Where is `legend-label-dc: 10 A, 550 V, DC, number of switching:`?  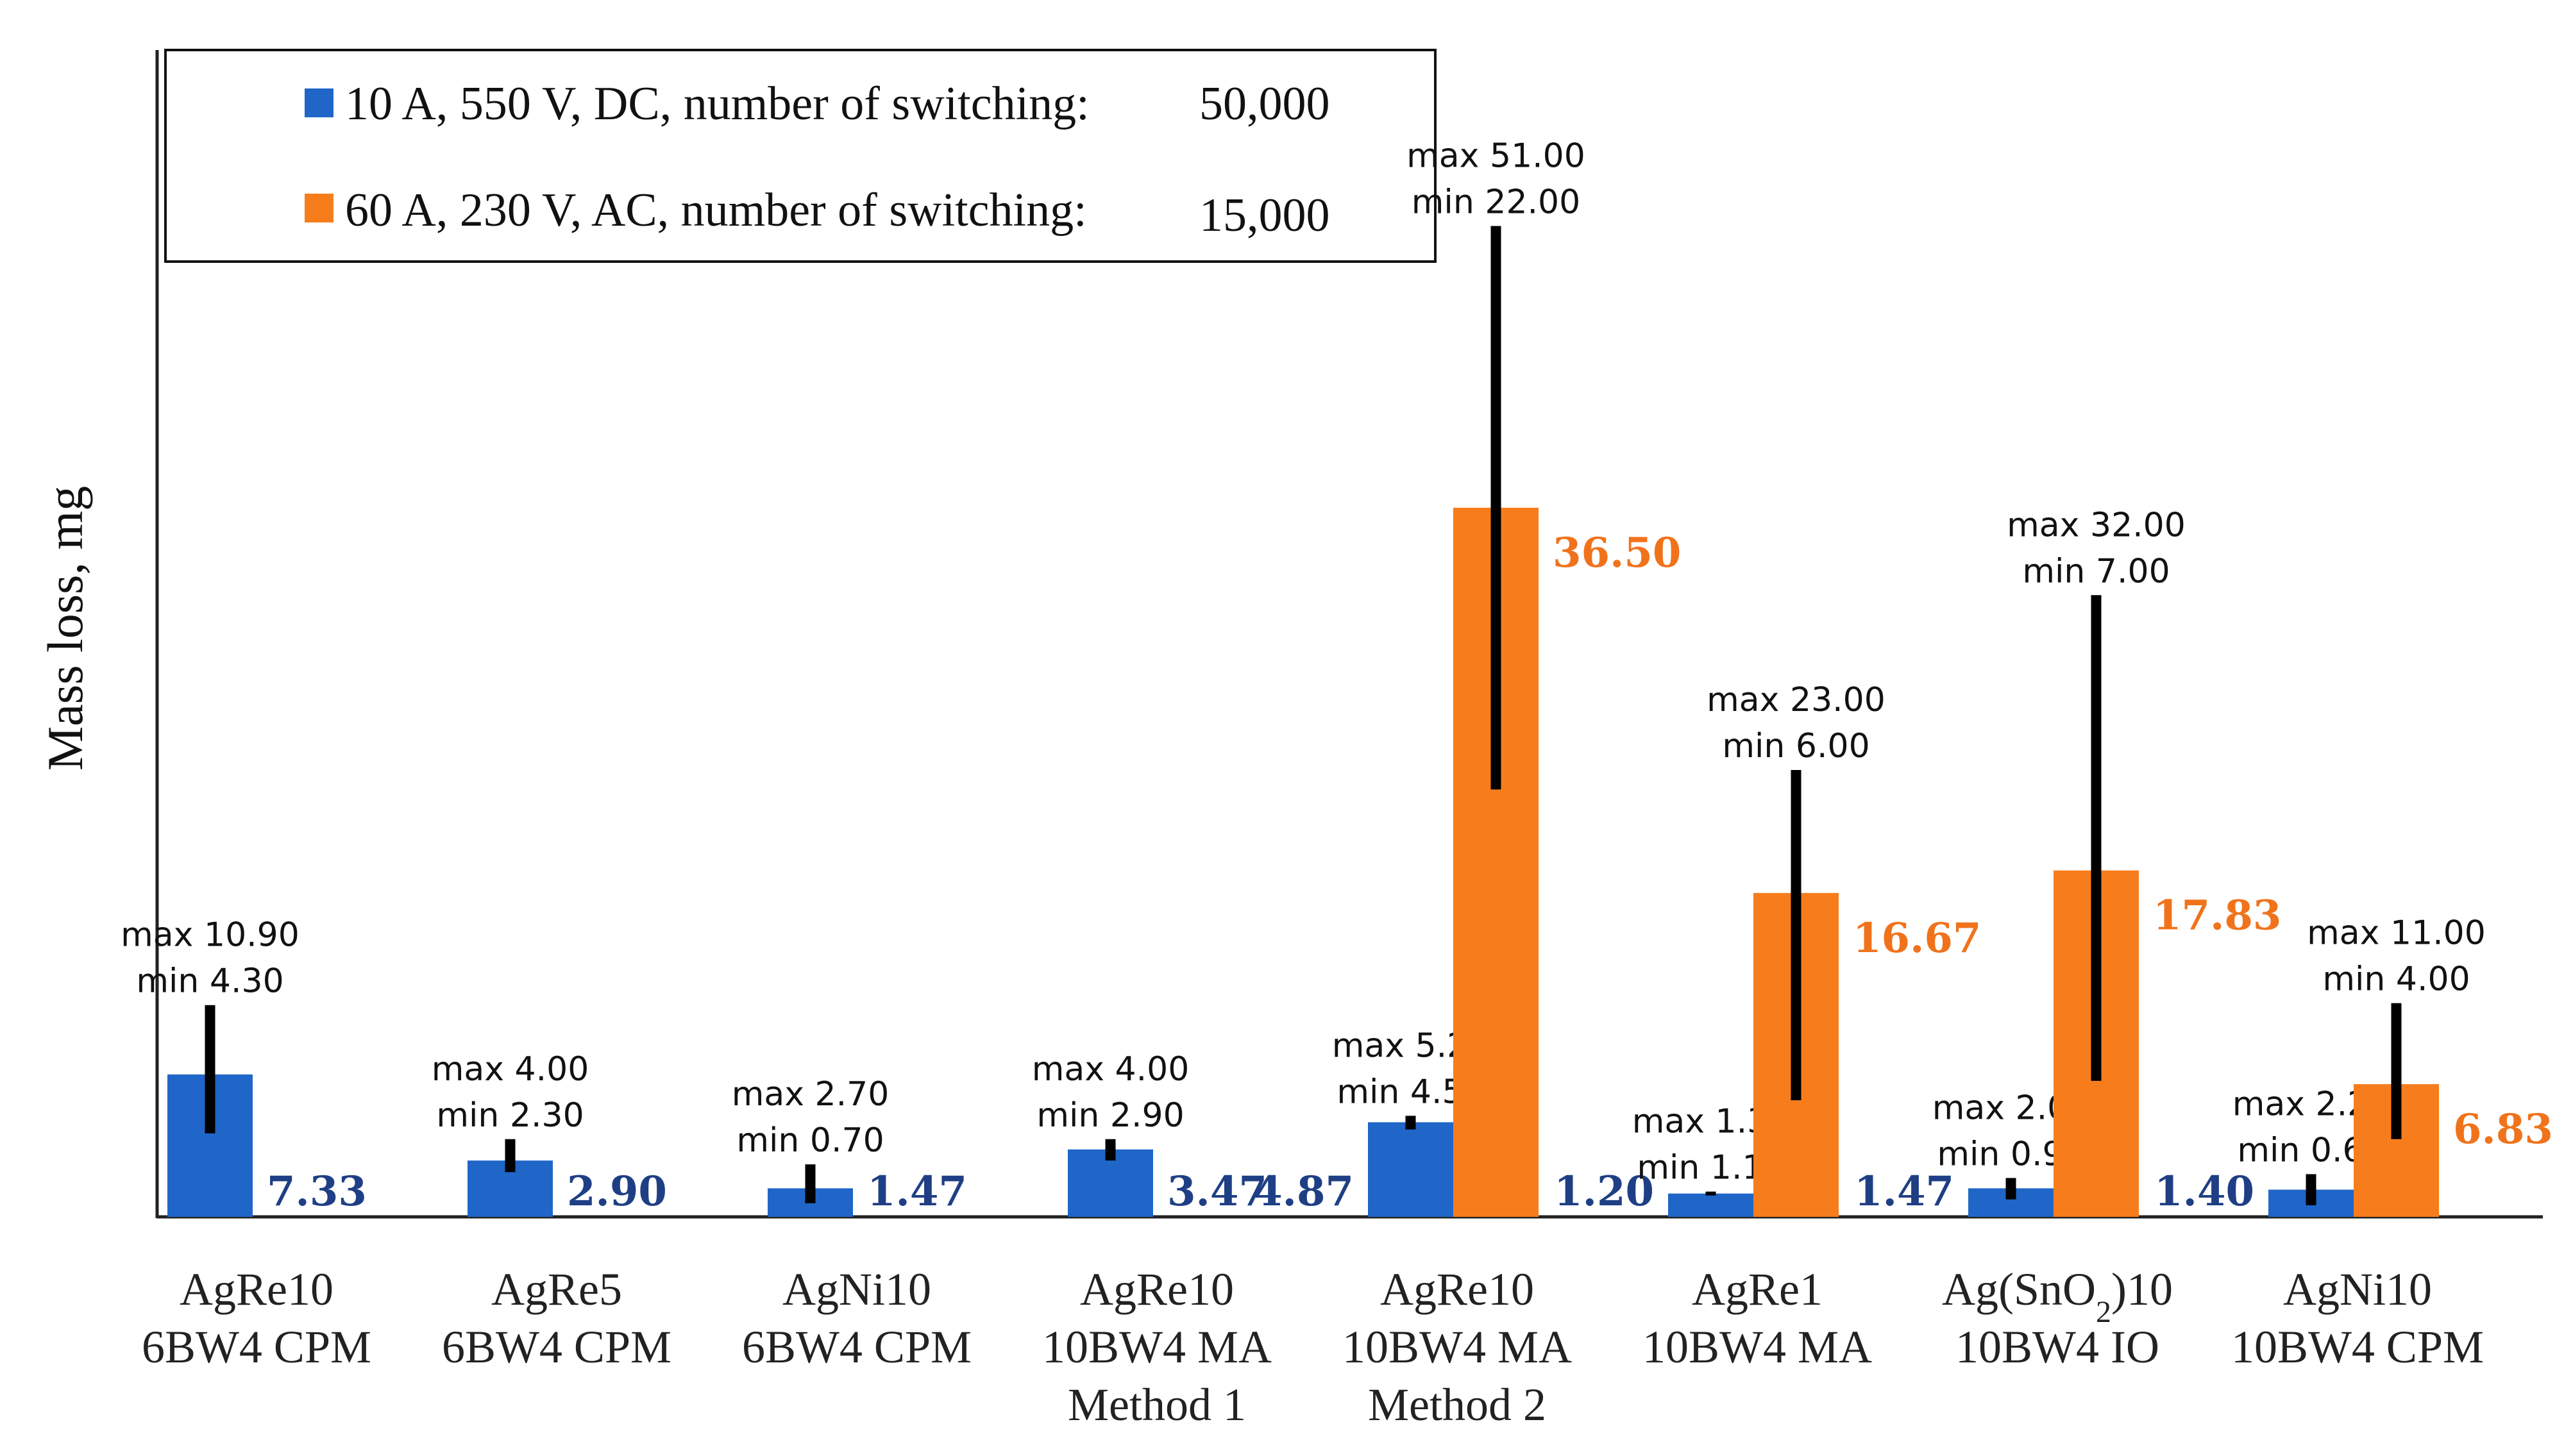 legend-label-dc: 10 A, 550 V, DC, number of switching: is located at coordinates (717, 104).